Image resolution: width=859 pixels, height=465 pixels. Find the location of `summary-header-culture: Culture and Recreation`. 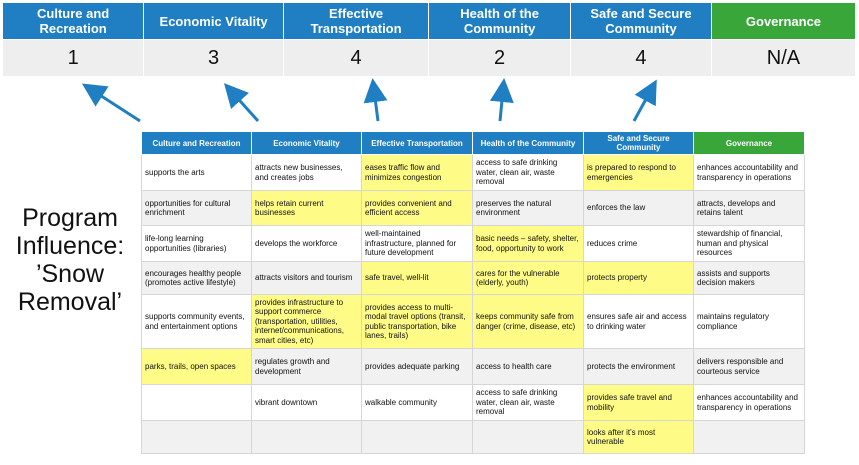

summary-header-culture: Culture and Recreation is located at coordinates (74, 21).